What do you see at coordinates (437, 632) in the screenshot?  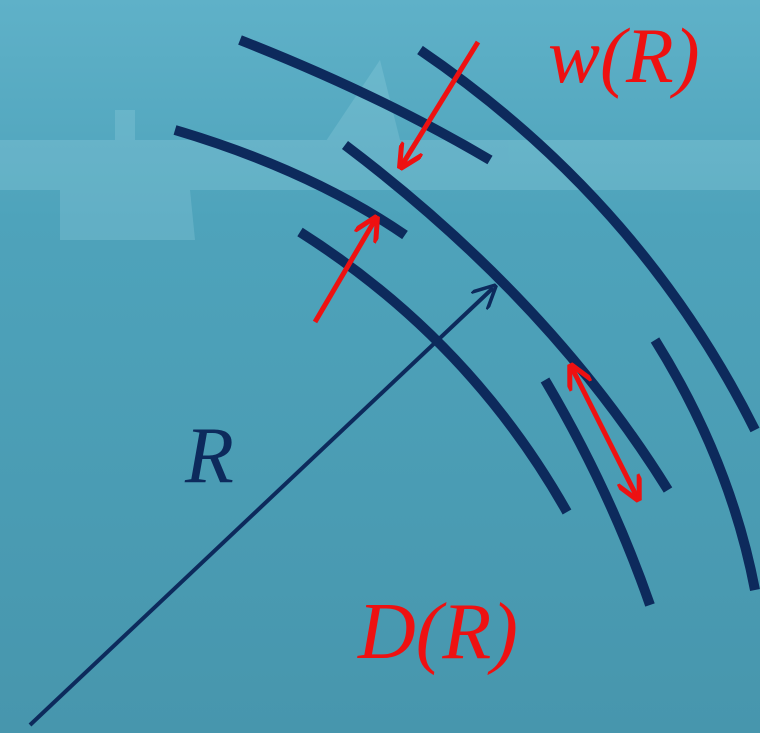 I see `spacing-label: D(R)` at bounding box center [437, 632].